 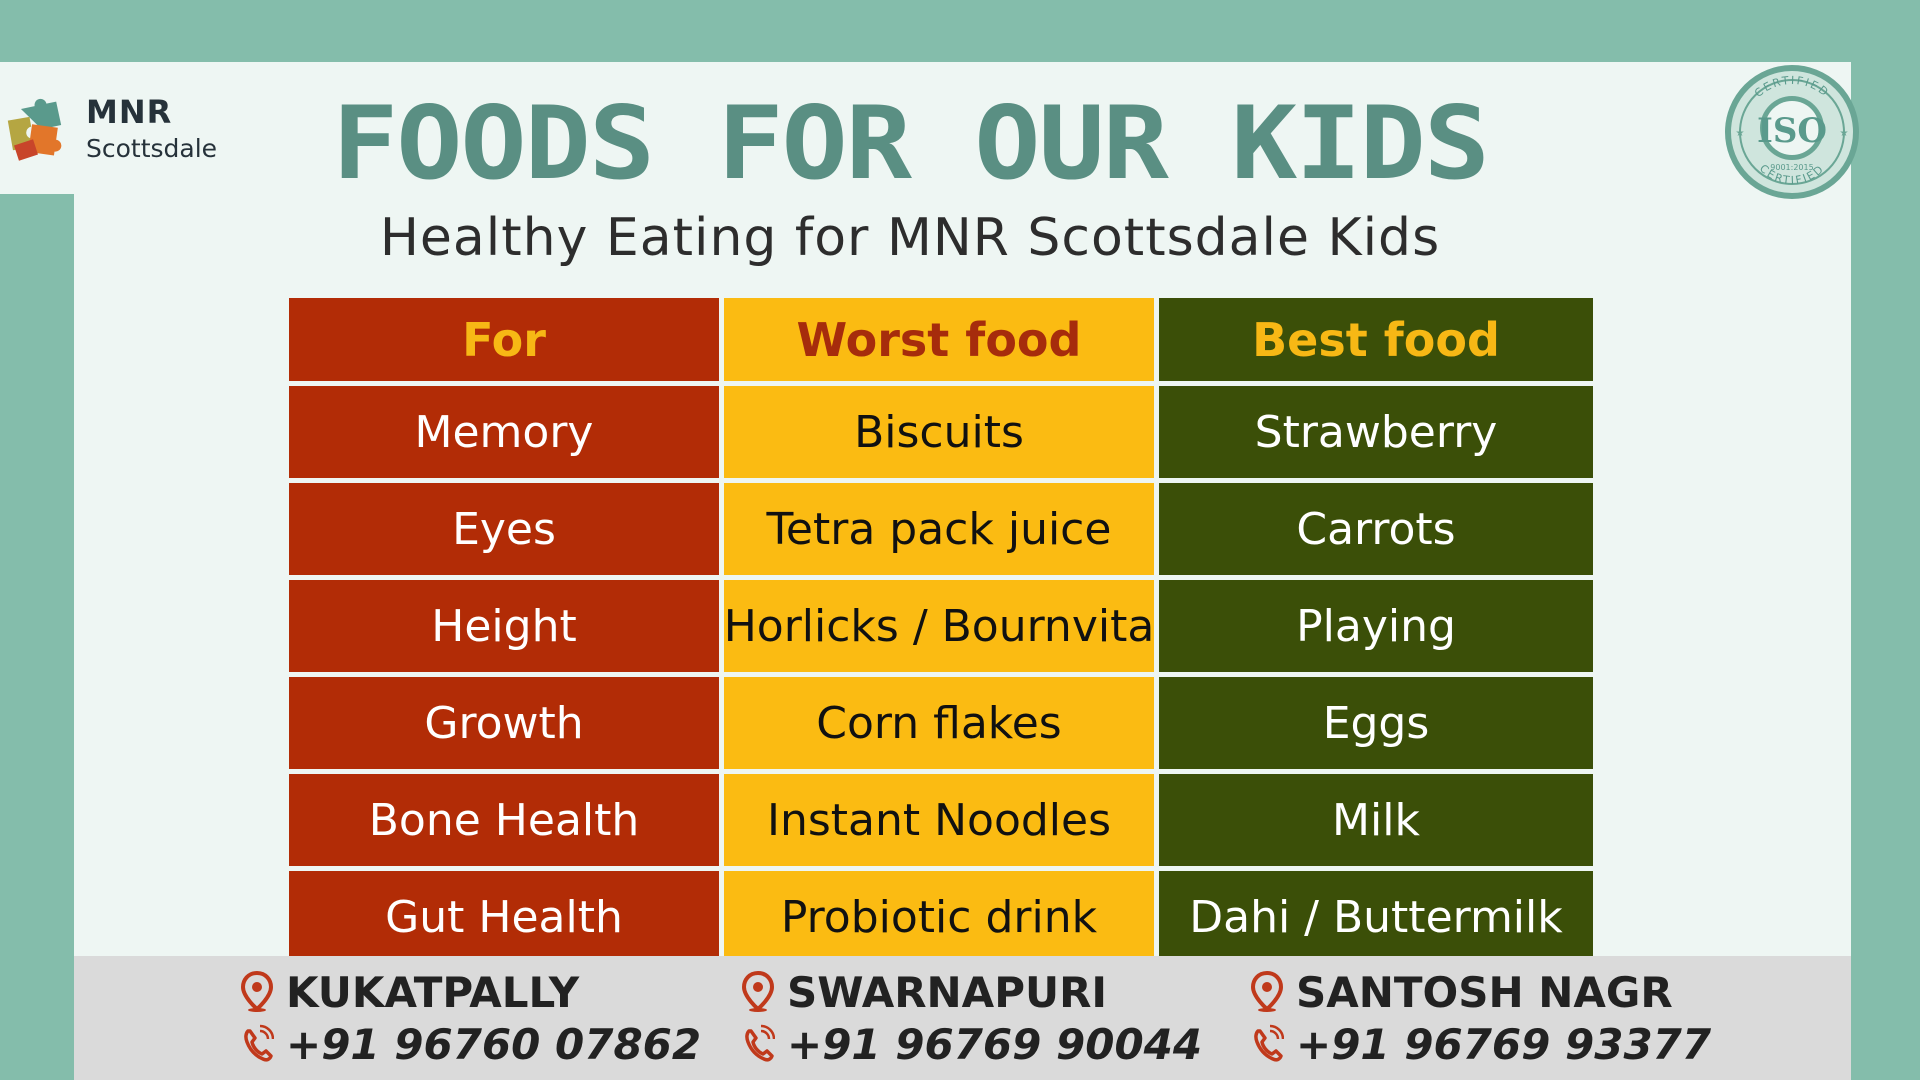 I want to click on header-for: For, so click(x=504, y=339).